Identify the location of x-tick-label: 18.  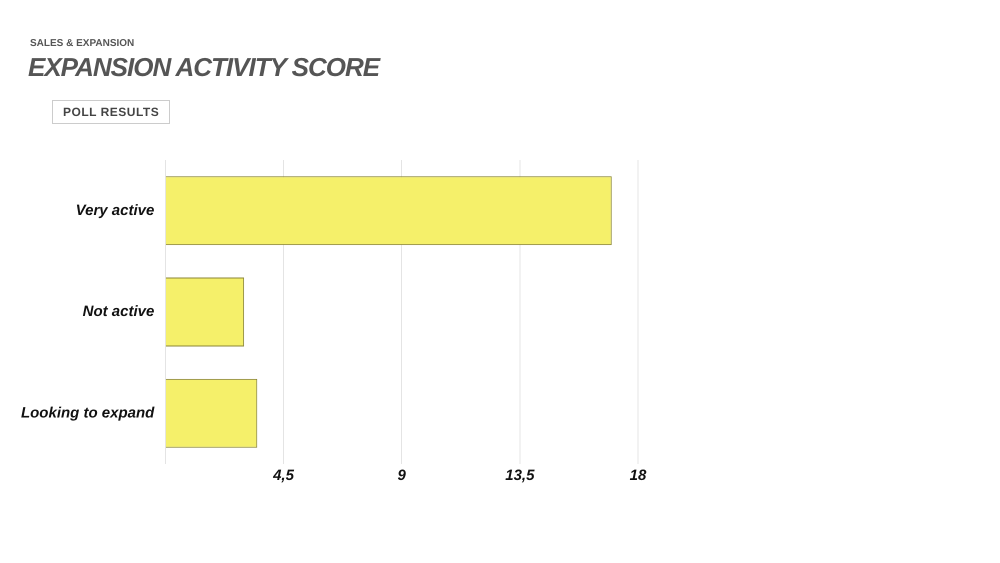
(638, 475).